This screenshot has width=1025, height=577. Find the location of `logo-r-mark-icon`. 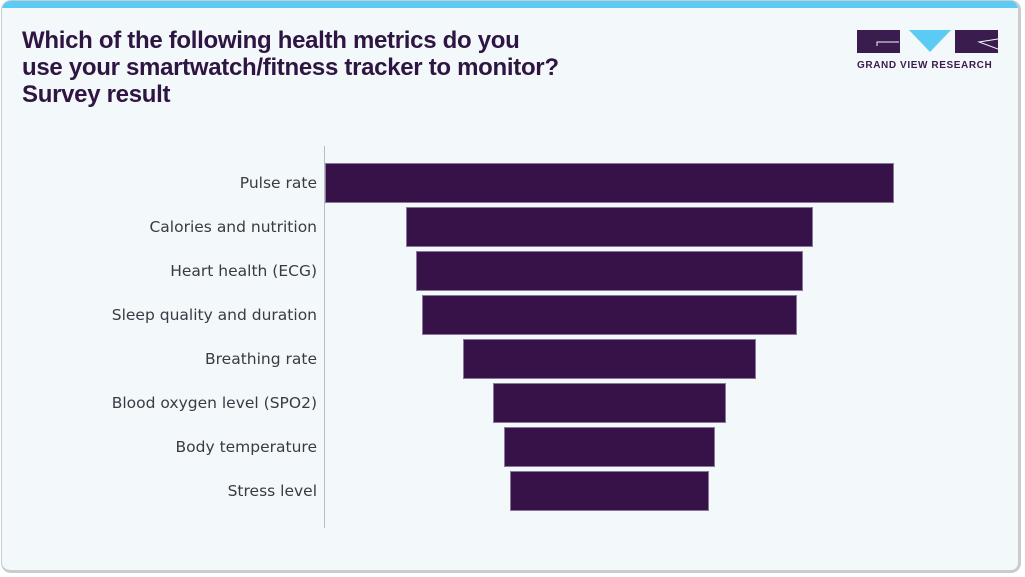

logo-r-mark-icon is located at coordinates (976, 41).